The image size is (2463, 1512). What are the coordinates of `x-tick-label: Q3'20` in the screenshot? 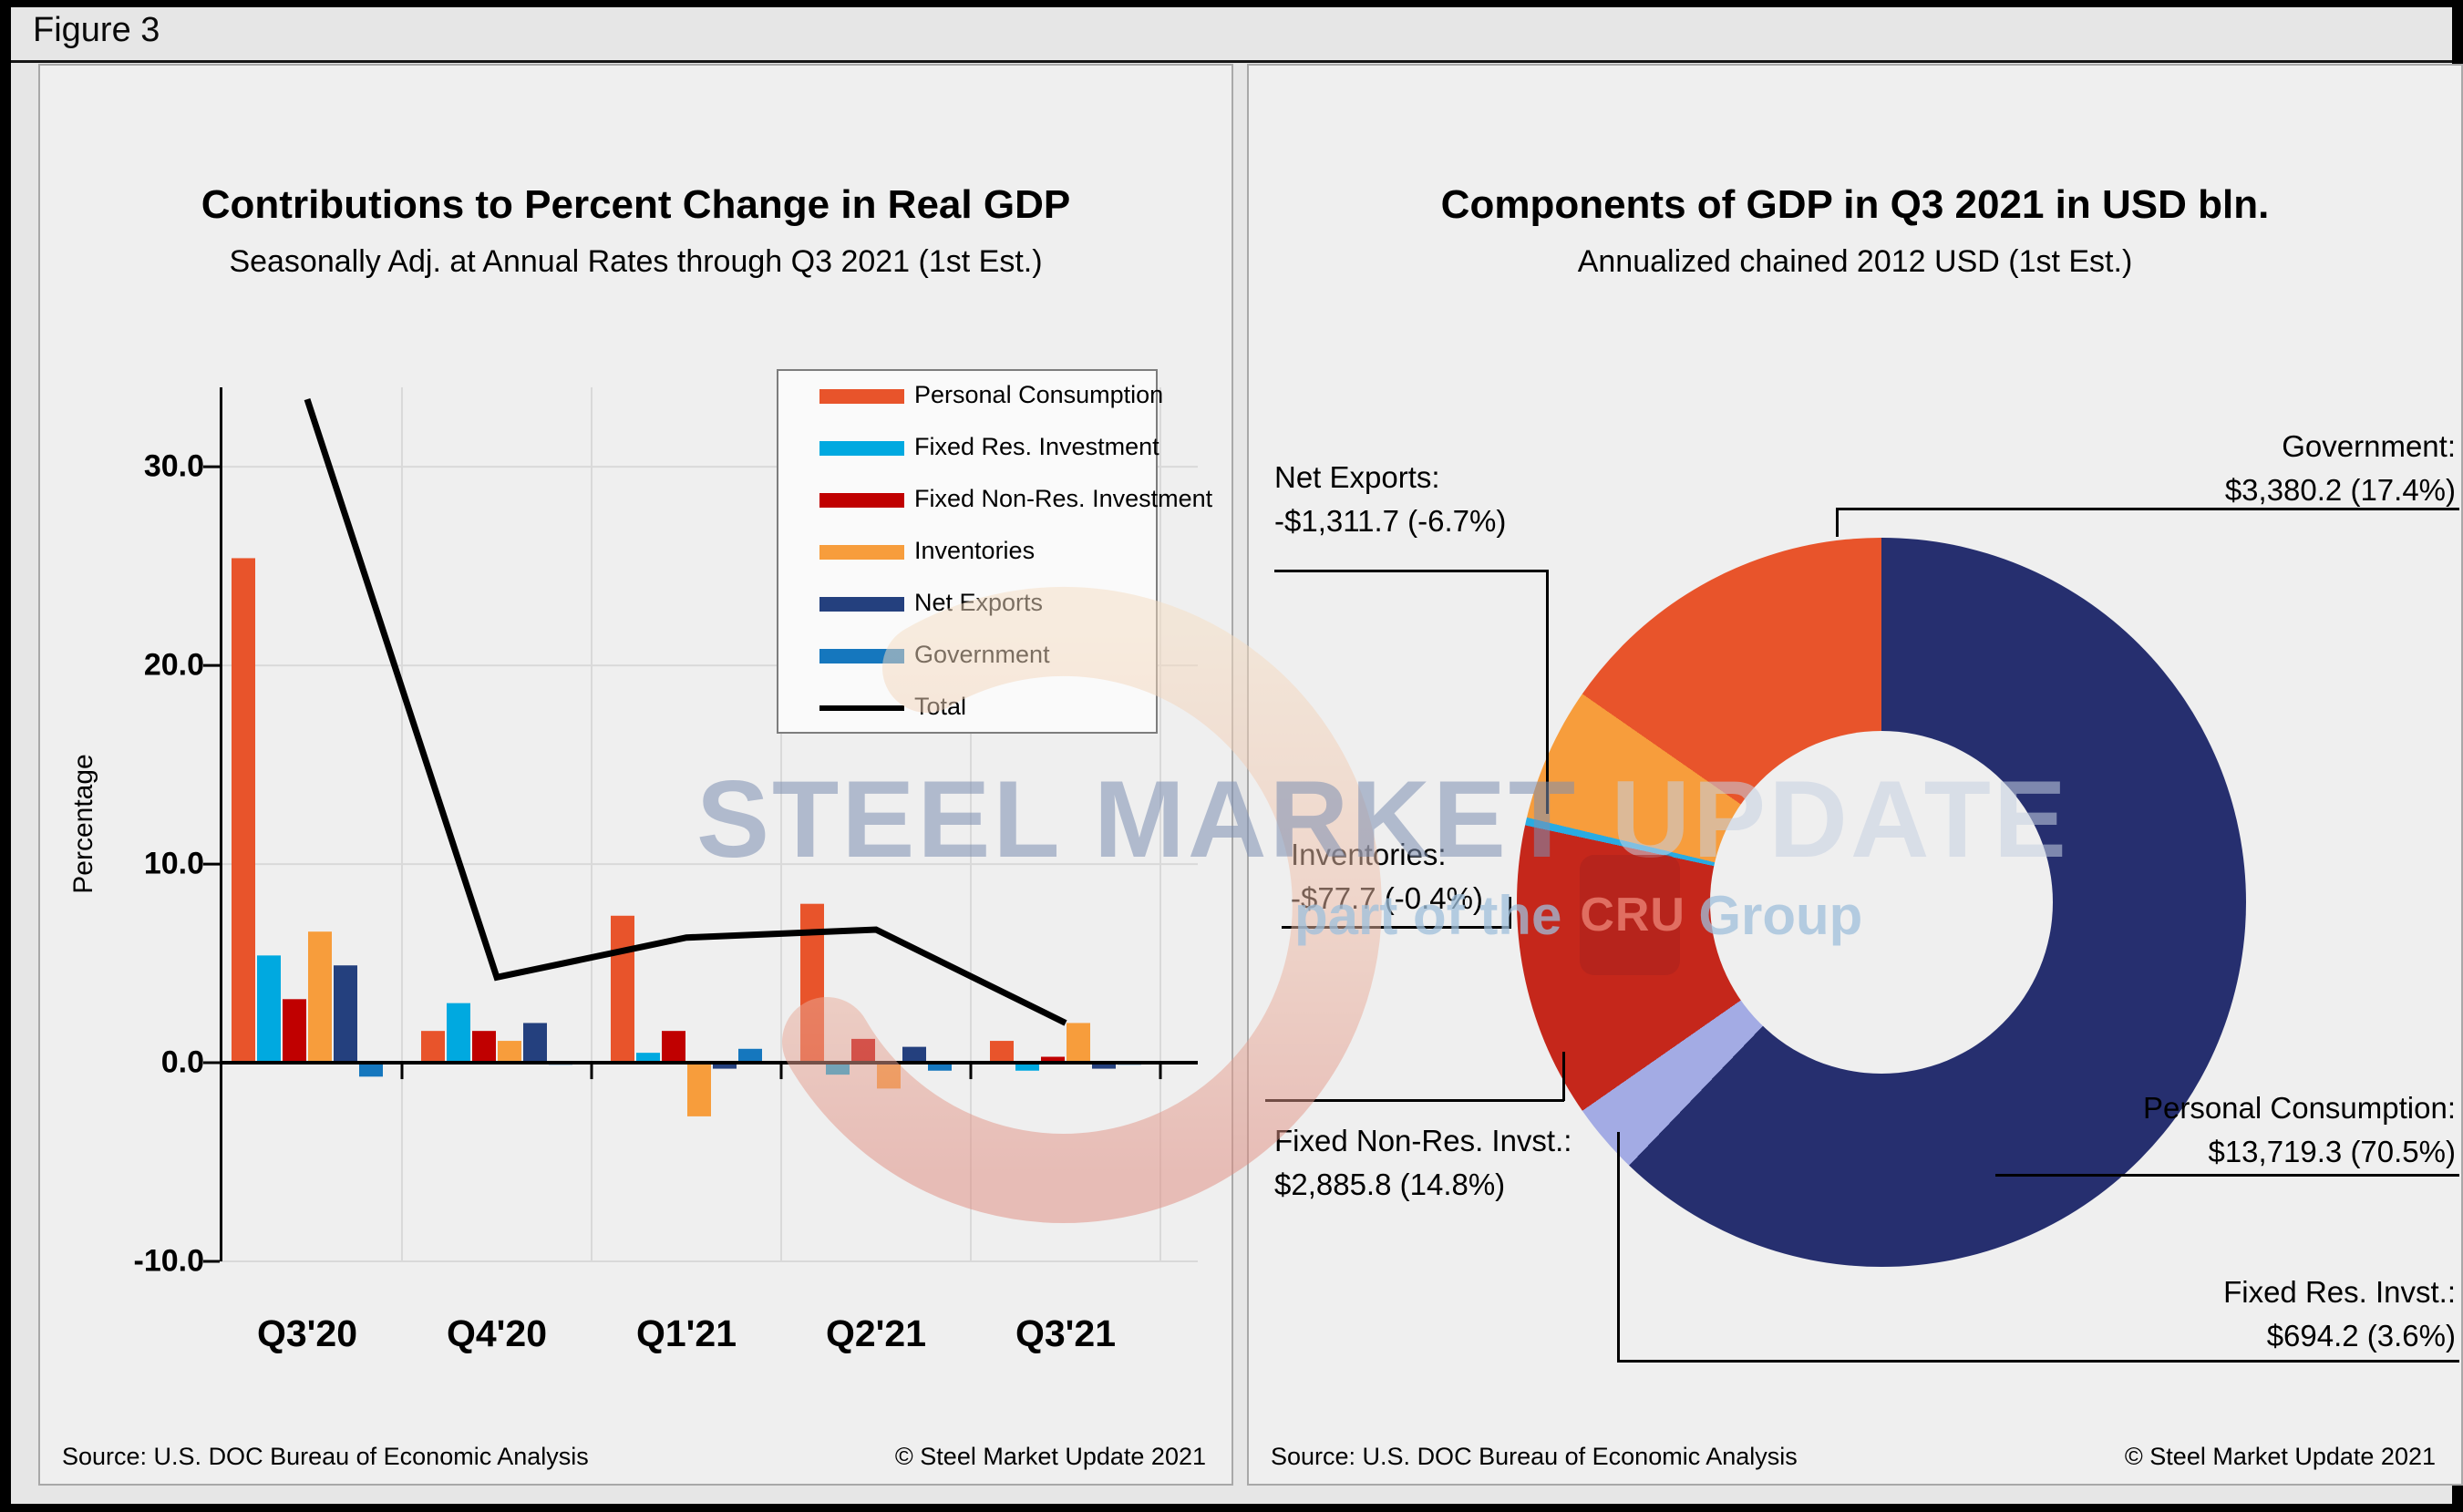 It's located at (307, 1333).